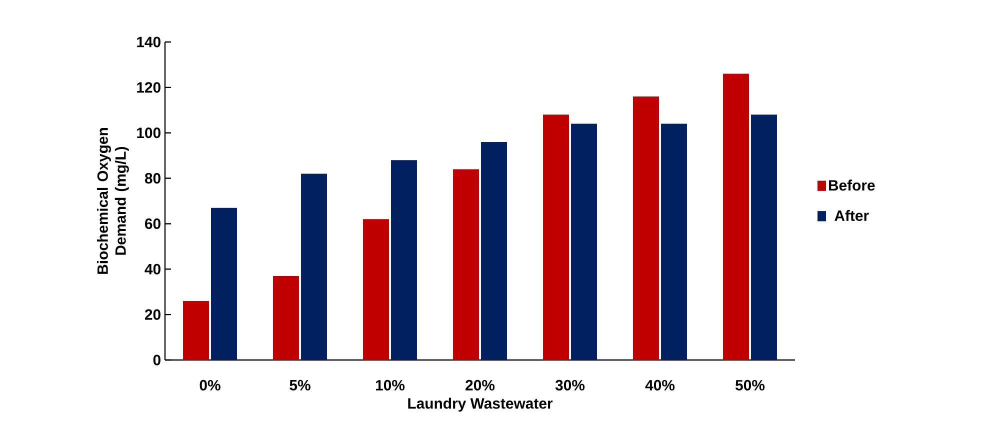 The width and height of the screenshot is (995, 445). Describe the element at coordinates (480, 385) in the screenshot. I see `x-tick-label: 20%` at that location.